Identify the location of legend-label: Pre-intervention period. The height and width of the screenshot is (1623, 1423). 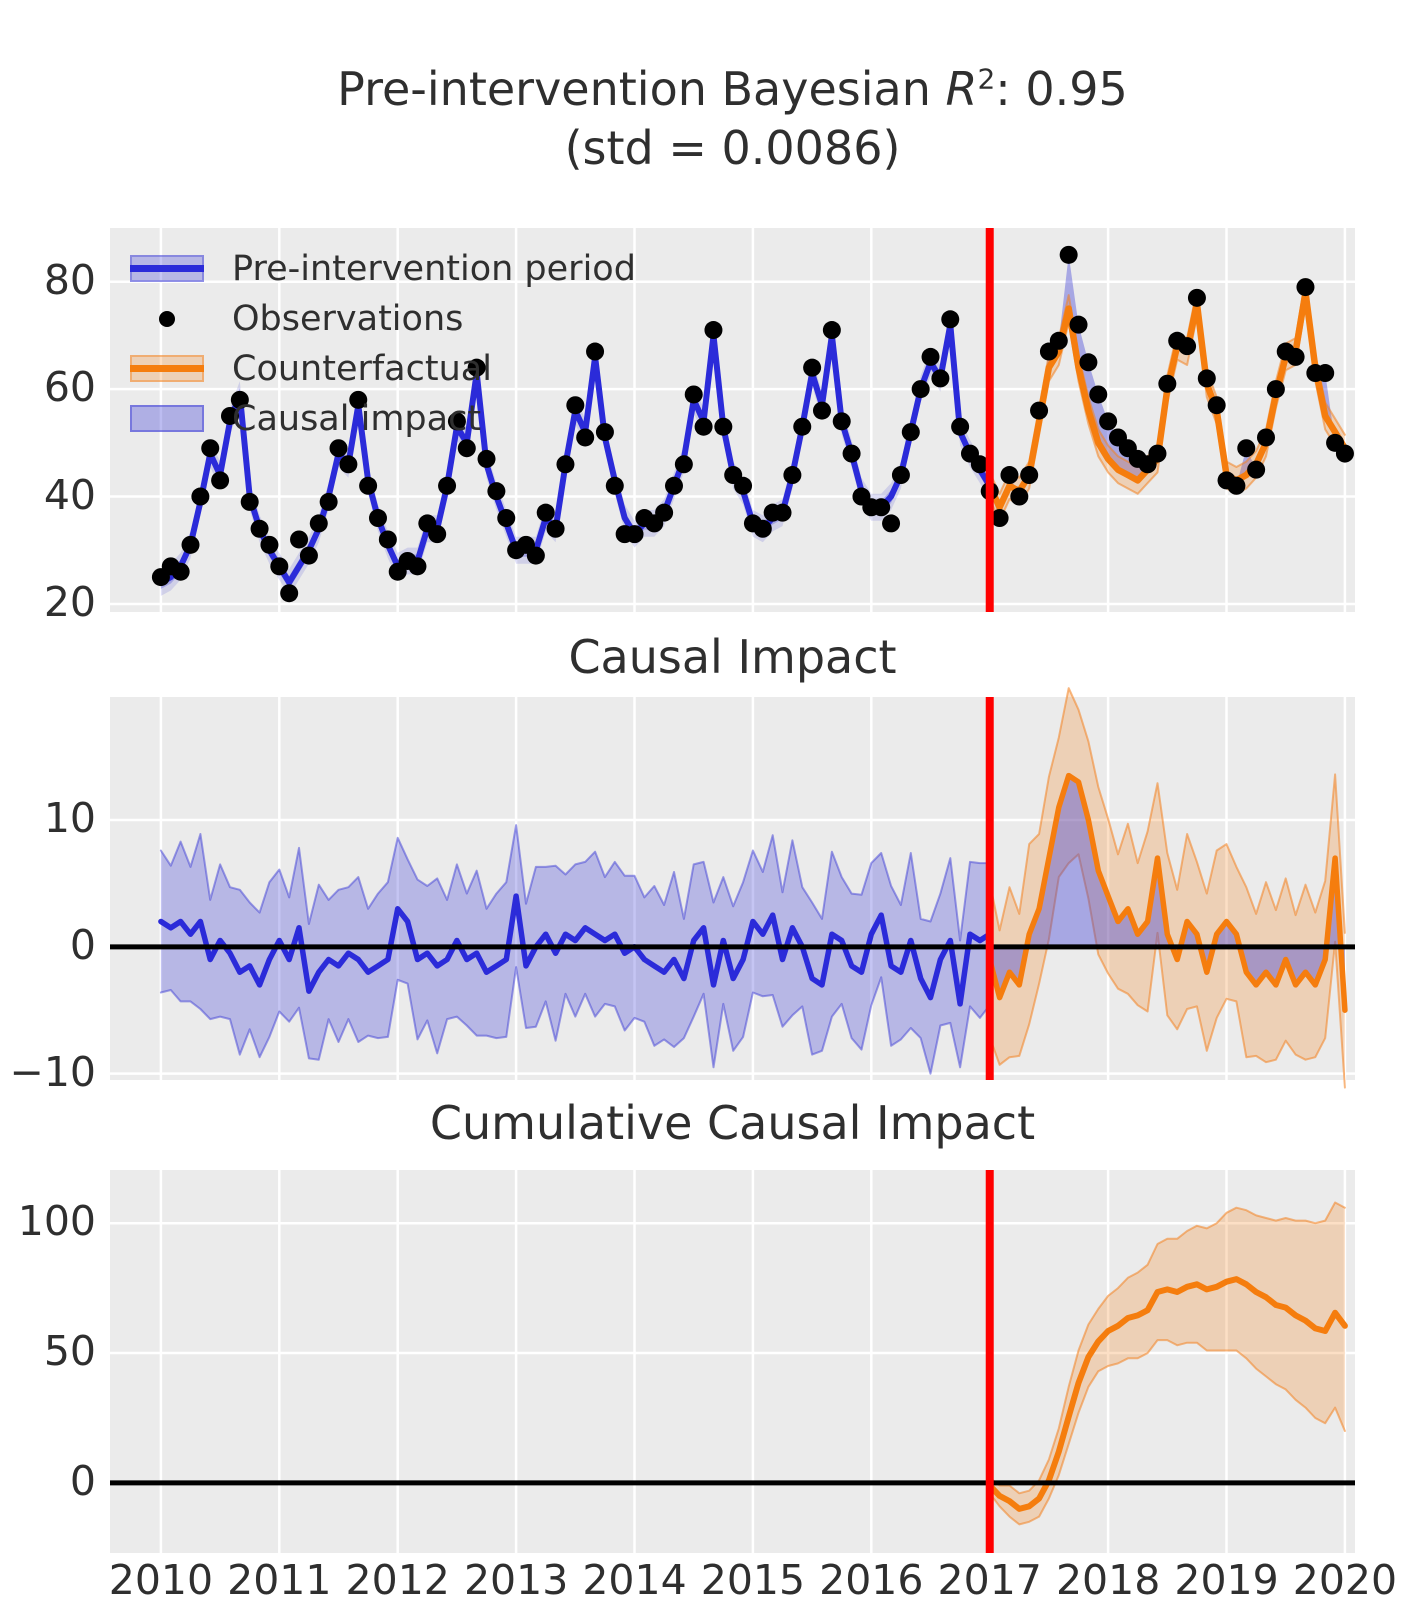
(434, 268).